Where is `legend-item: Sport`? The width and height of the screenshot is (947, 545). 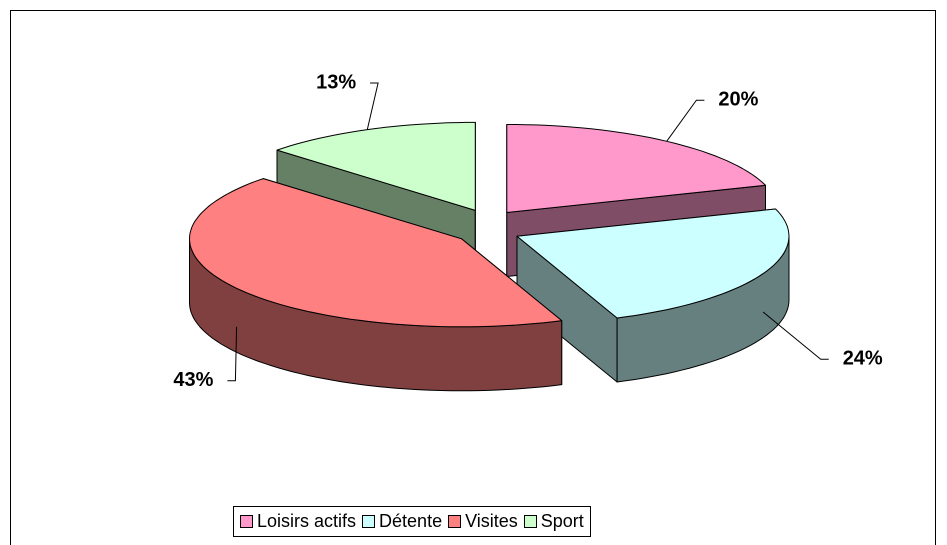 legend-item: Sport is located at coordinates (553, 521).